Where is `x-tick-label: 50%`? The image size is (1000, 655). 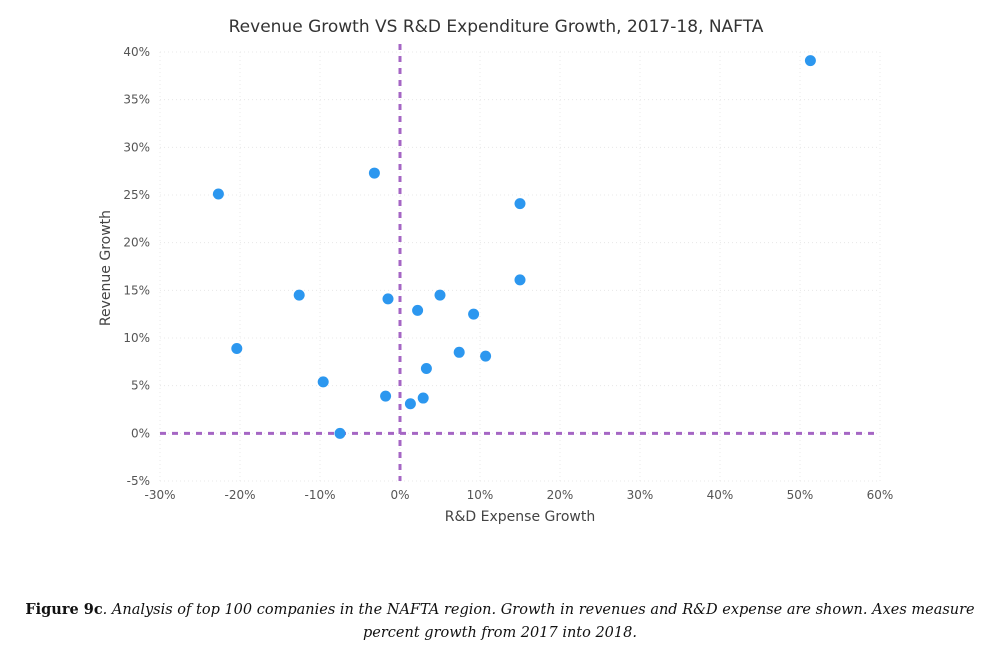
x-tick-label: 50% is located at coordinates (800, 495).